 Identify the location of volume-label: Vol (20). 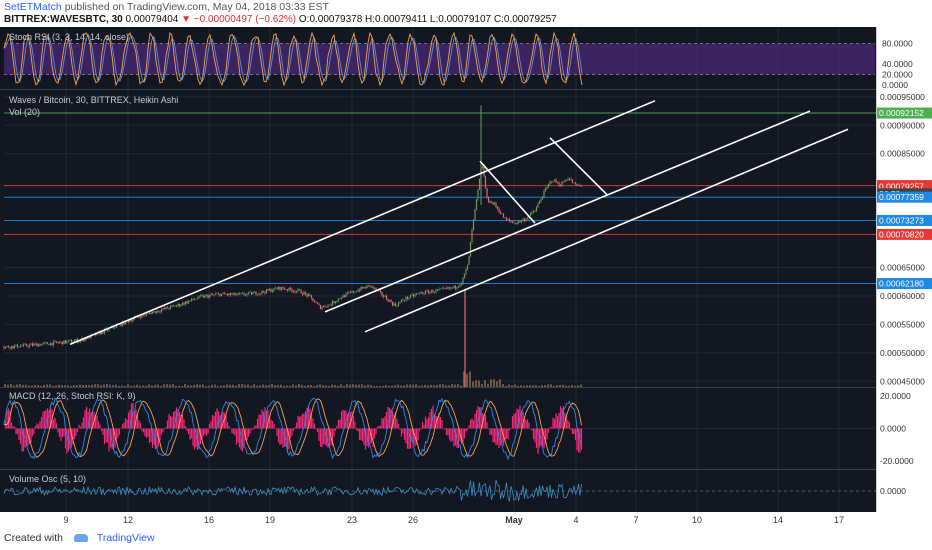
(24, 112).